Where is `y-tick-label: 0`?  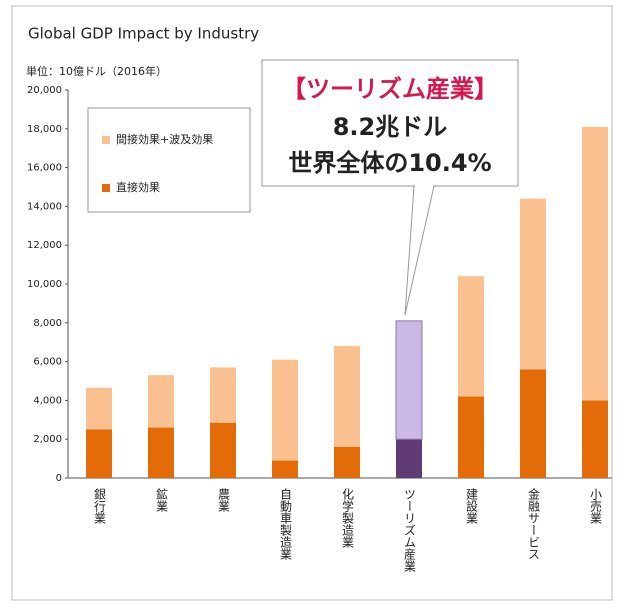 y-tick-label: 0 is located at coordinates (59, 478).